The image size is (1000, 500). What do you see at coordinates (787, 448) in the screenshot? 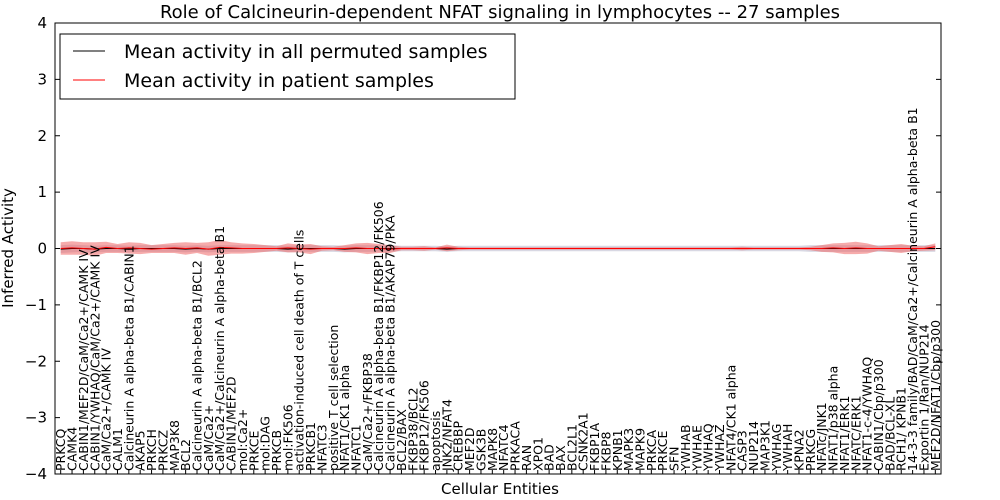
I see `entity-label: YWHAH` at bounding box center [787, 448].